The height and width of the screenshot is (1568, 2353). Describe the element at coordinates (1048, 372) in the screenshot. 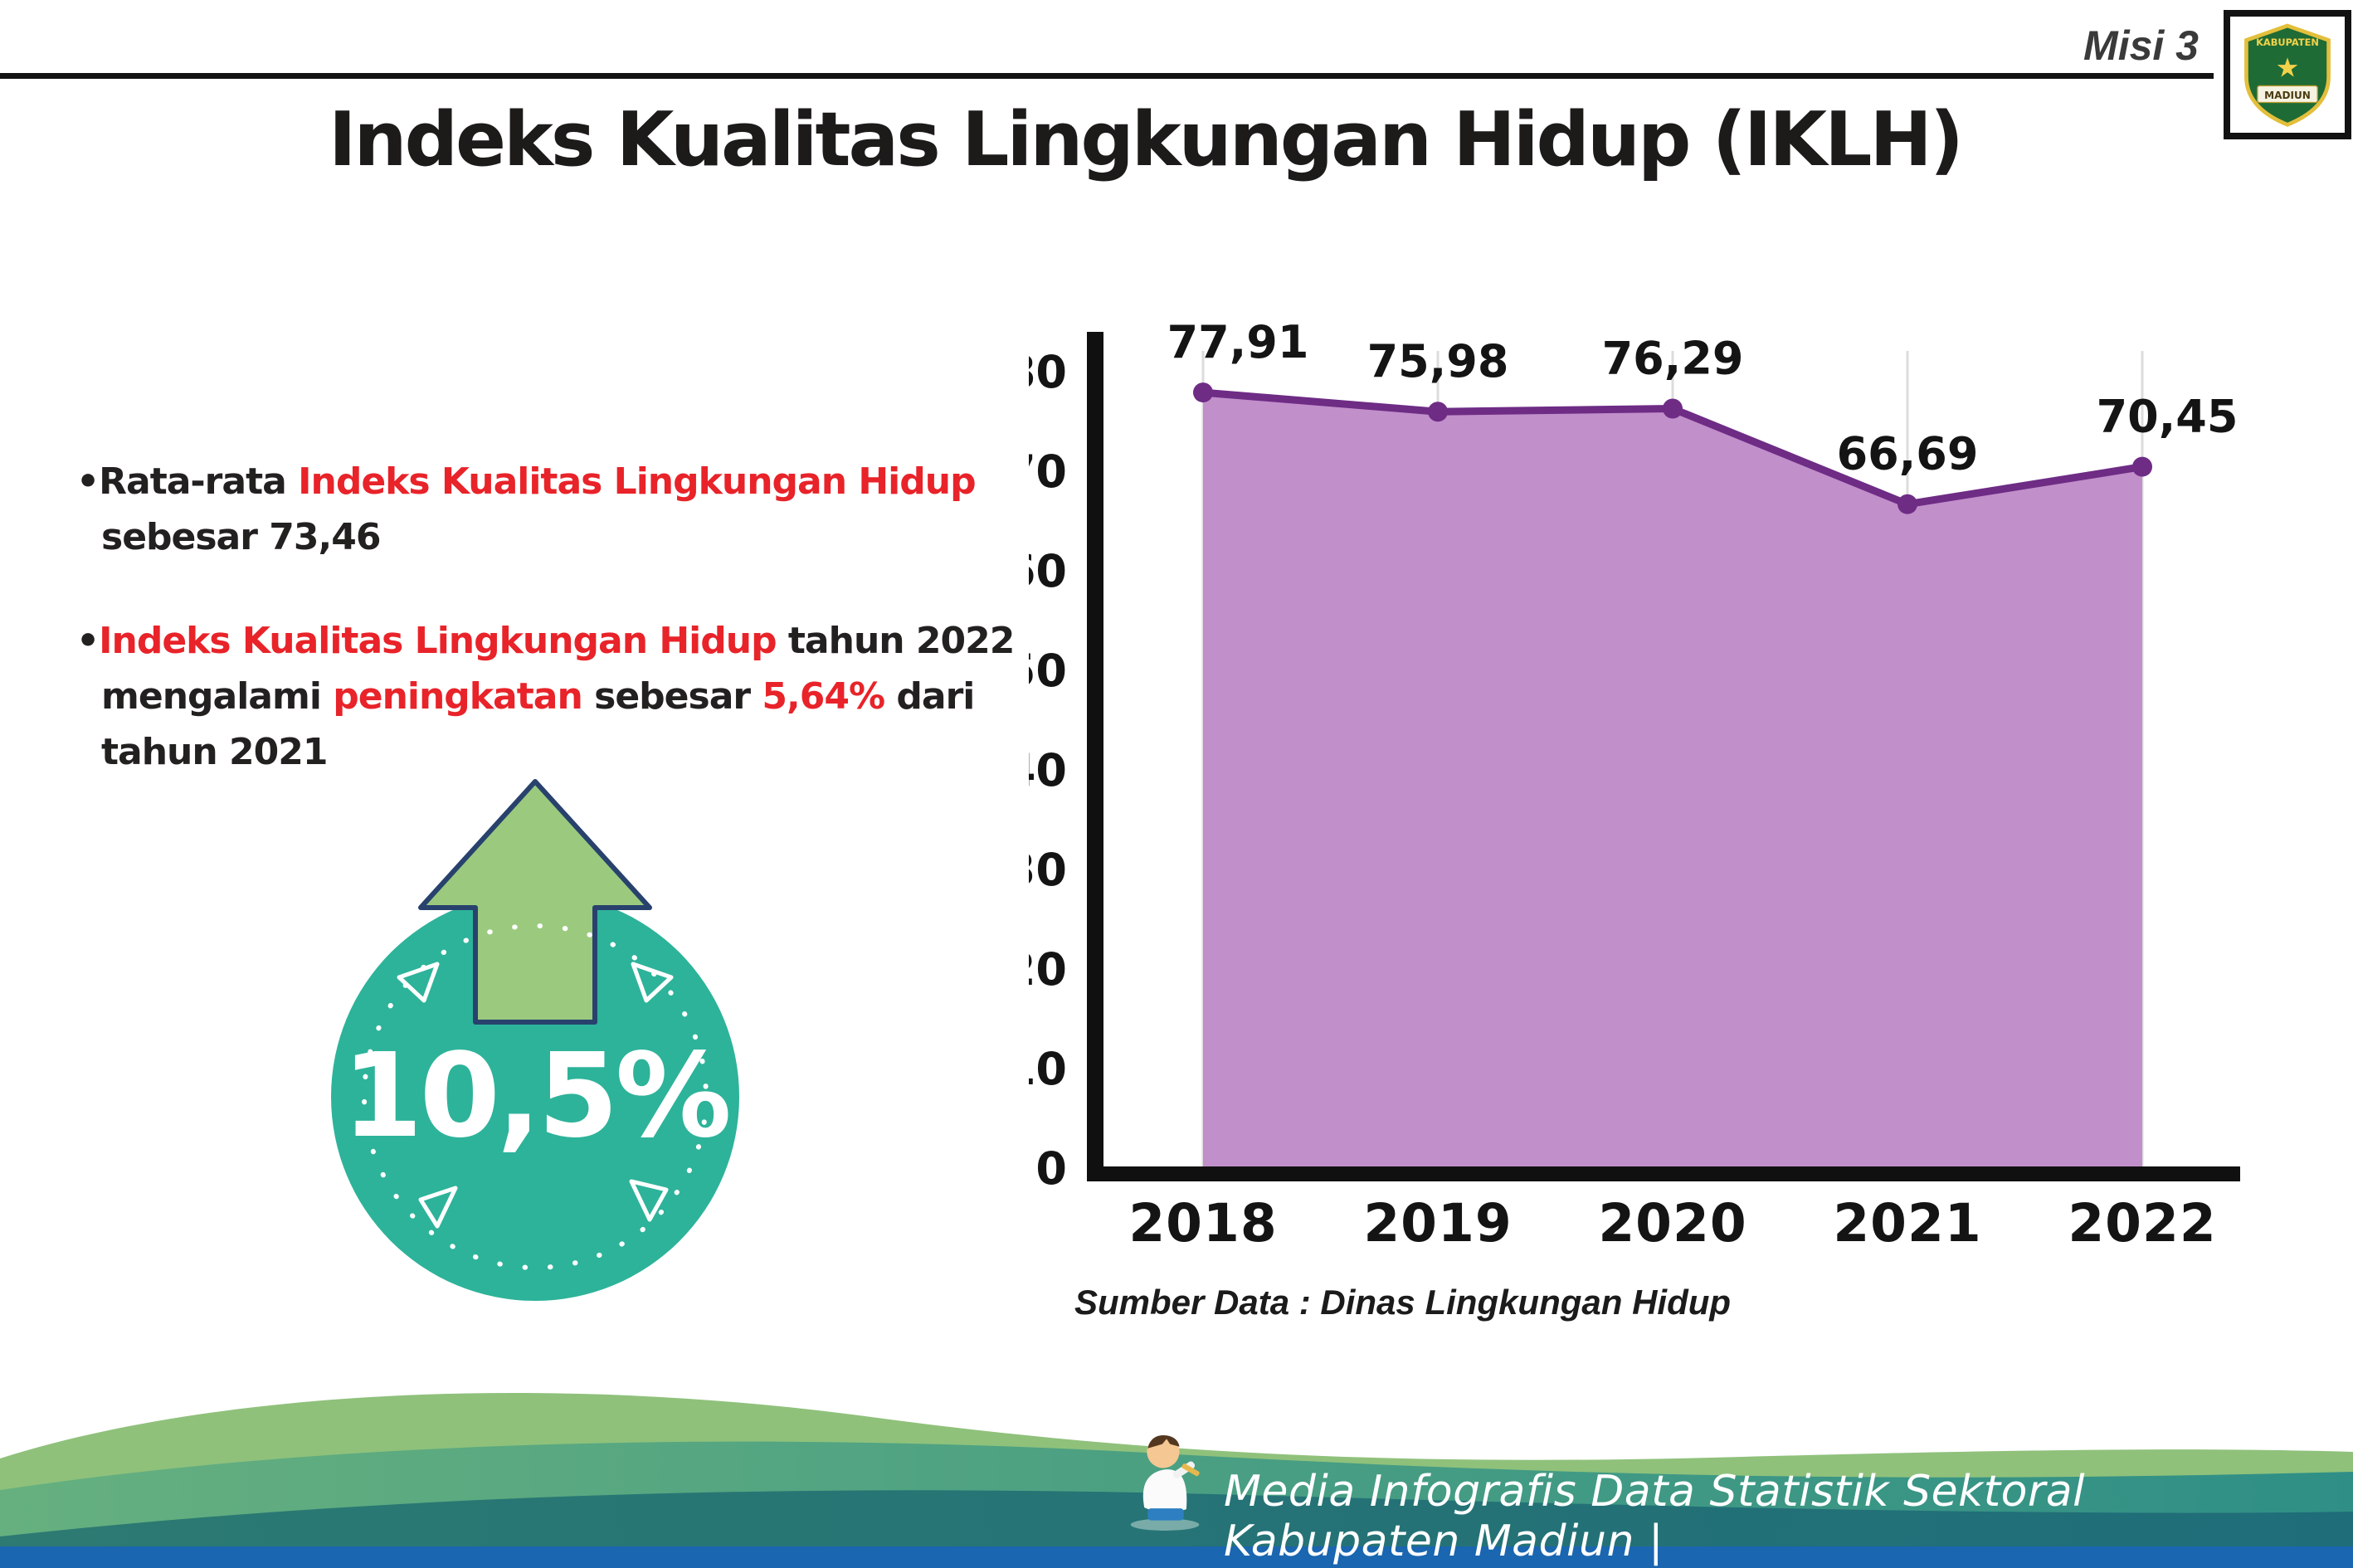

I see `y-axis-tick-label: 80` at that location.